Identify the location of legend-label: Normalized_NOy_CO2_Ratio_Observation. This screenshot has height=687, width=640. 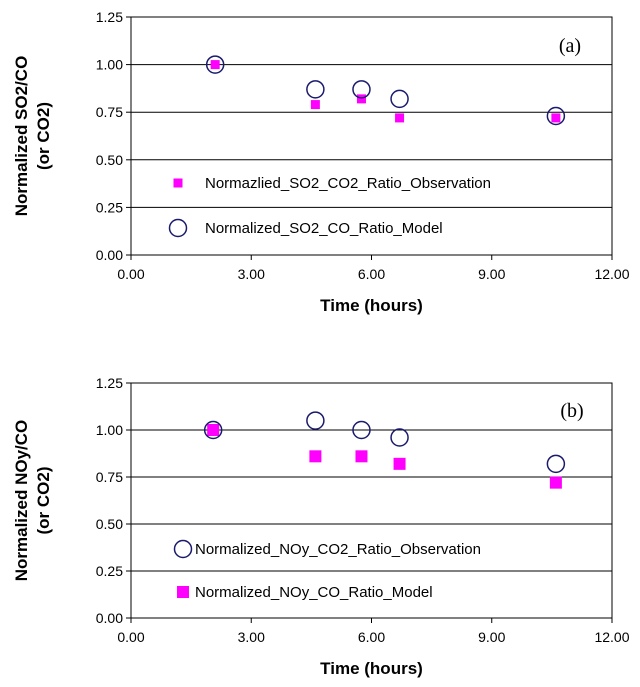
(338, 549).